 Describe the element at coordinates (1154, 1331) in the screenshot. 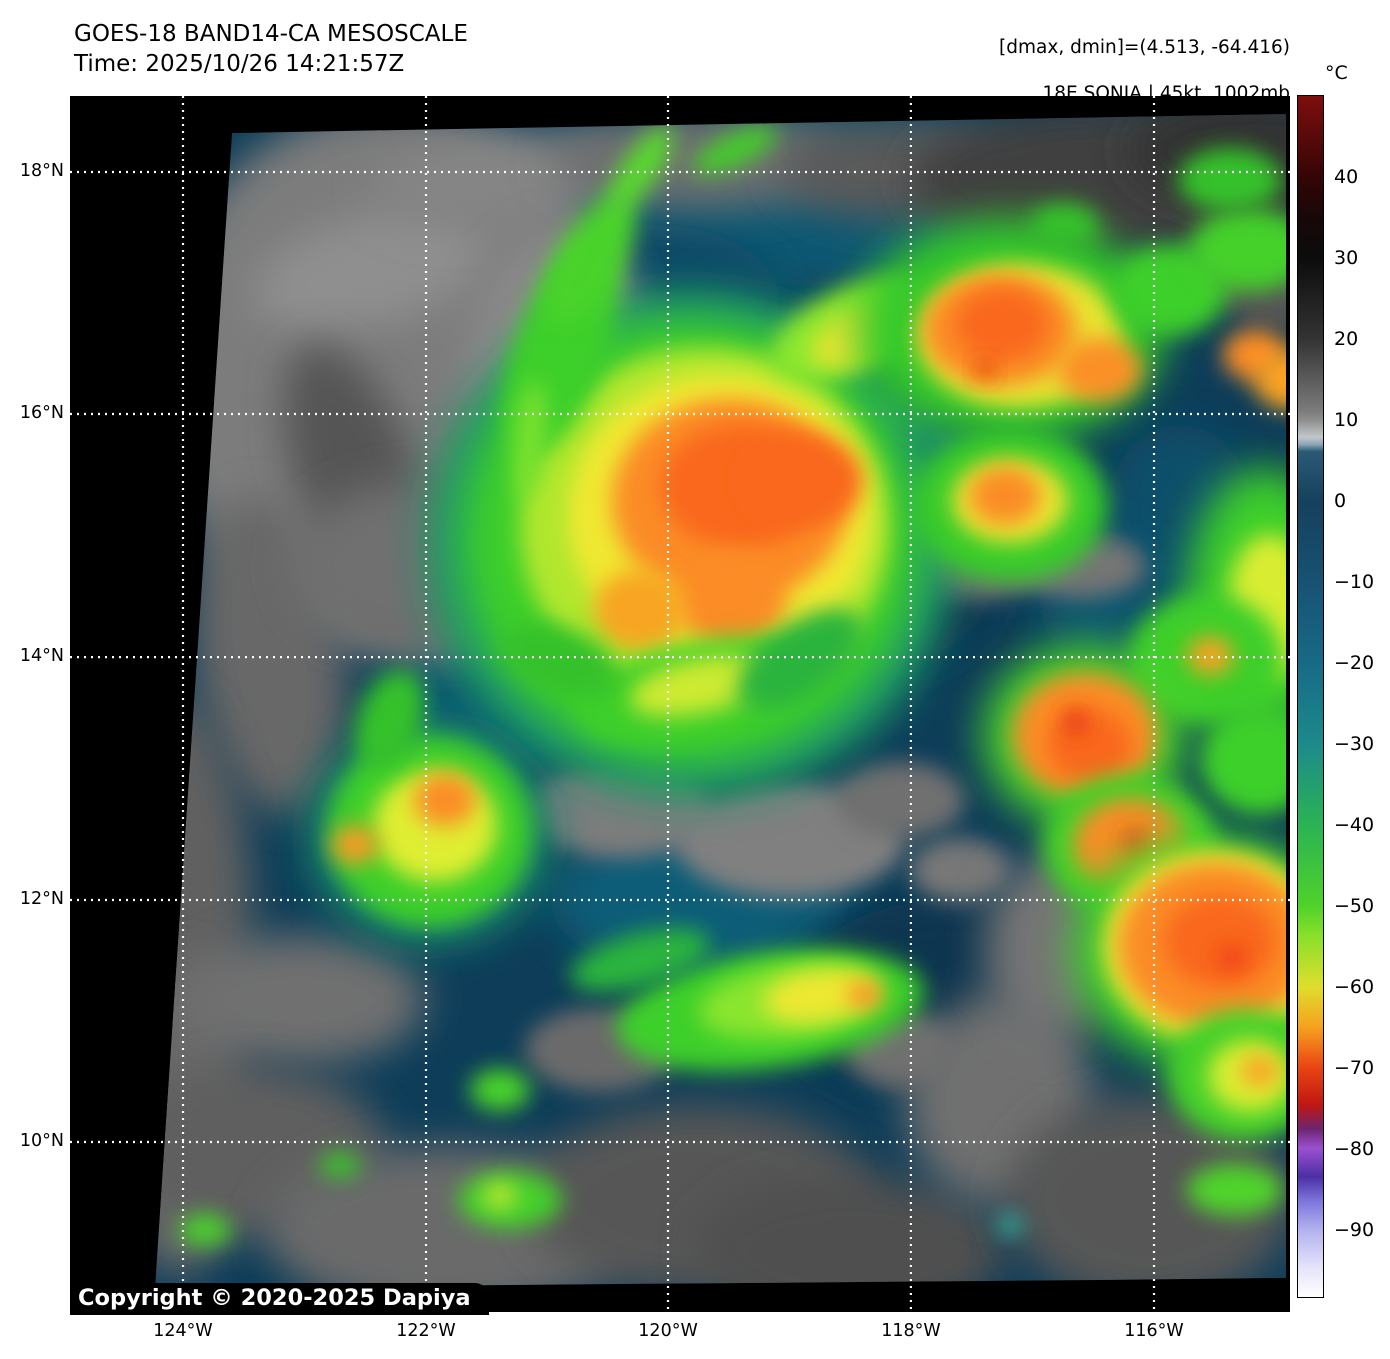

I see `x-axis-tick-label: 116°W` at that location.